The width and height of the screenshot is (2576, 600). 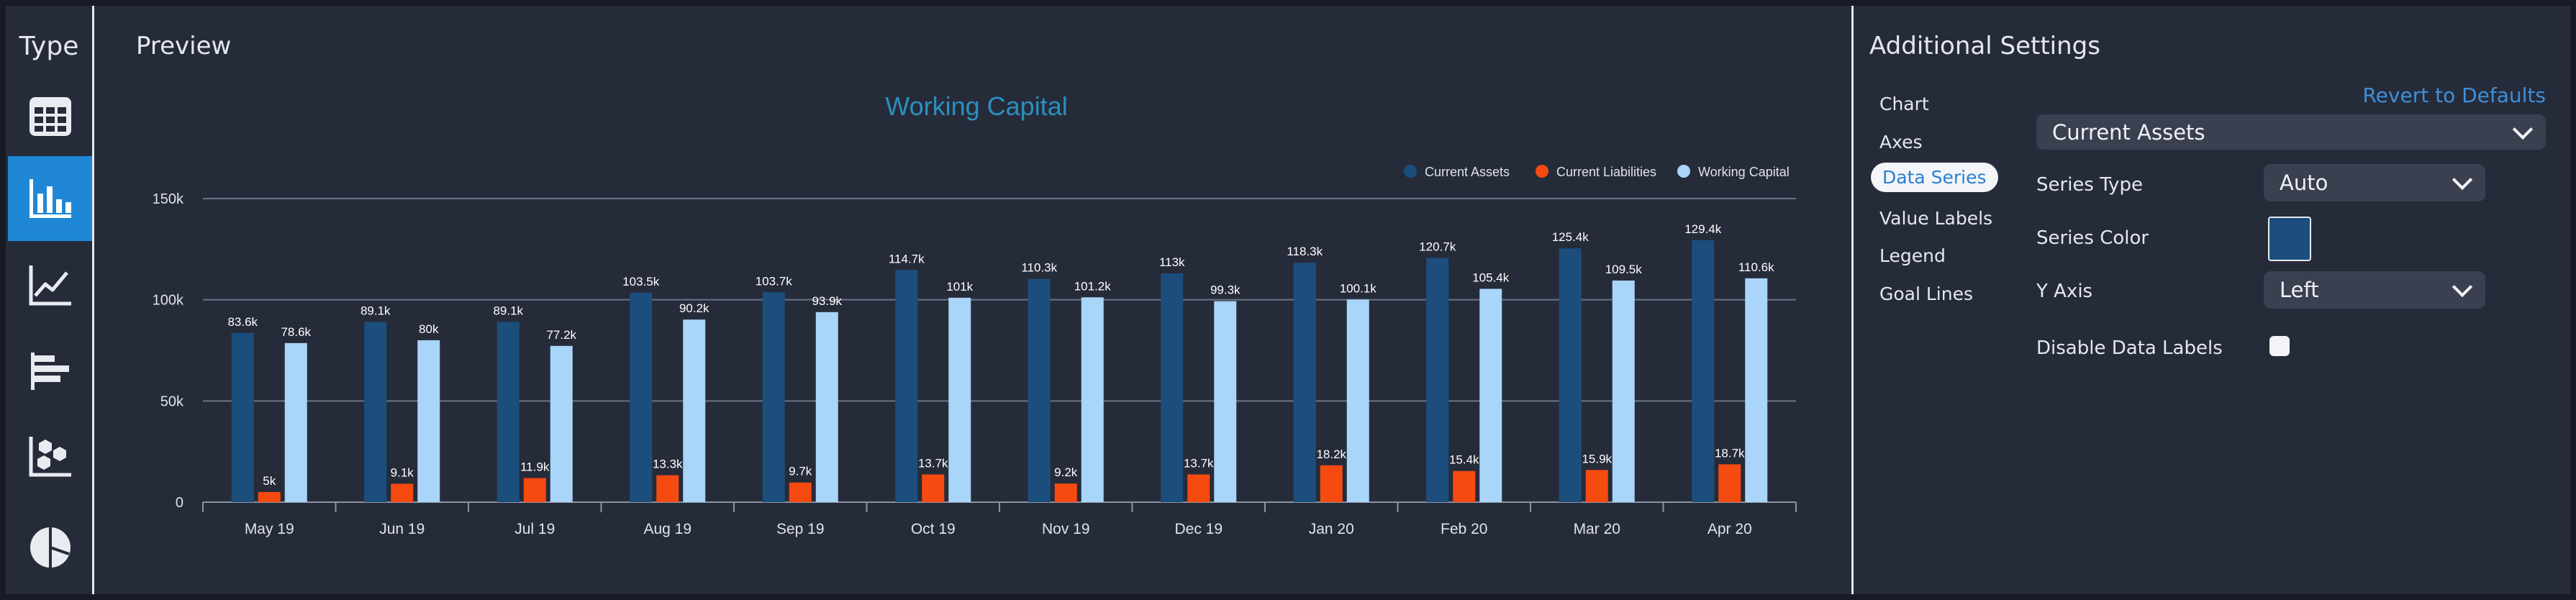 I want to click on scatter-chart-icon, so click(x=50, y=457).